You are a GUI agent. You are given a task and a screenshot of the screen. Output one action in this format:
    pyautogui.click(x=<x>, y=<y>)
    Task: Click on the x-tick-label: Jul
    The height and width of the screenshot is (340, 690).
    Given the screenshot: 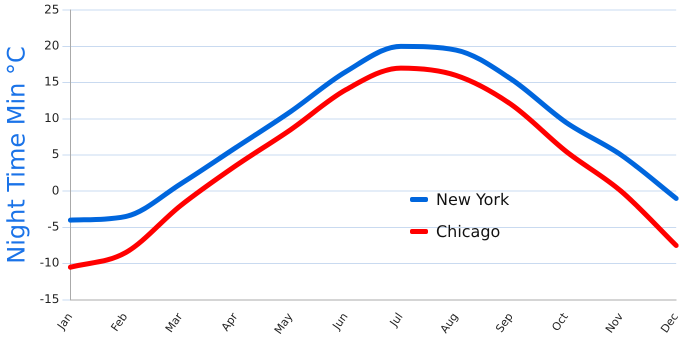 What is the action you would take?
    pyautogui.click(x=396, y=320)
    